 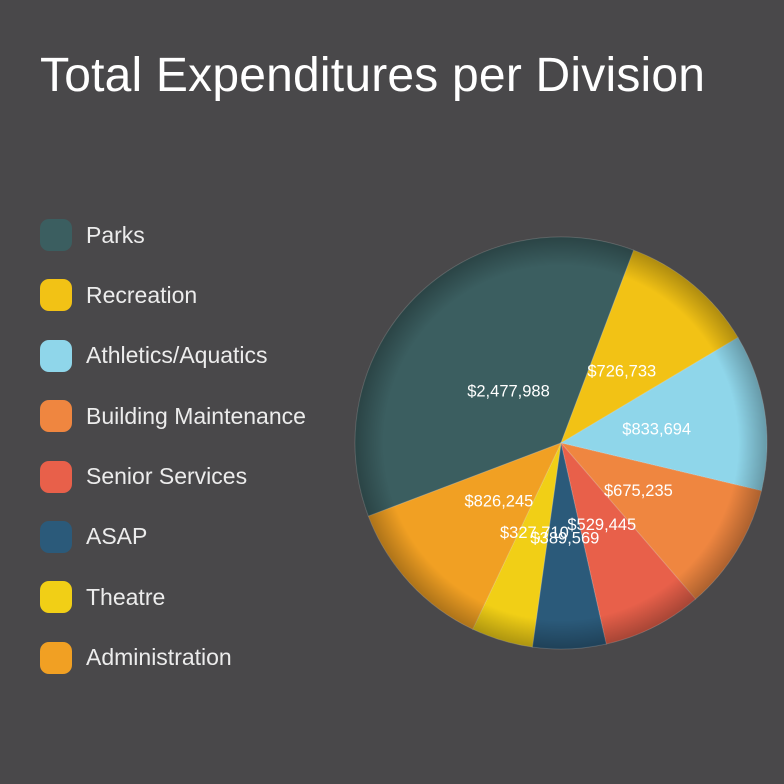 I want to click on legend-label: ASAP, so click(x=117, y=536).